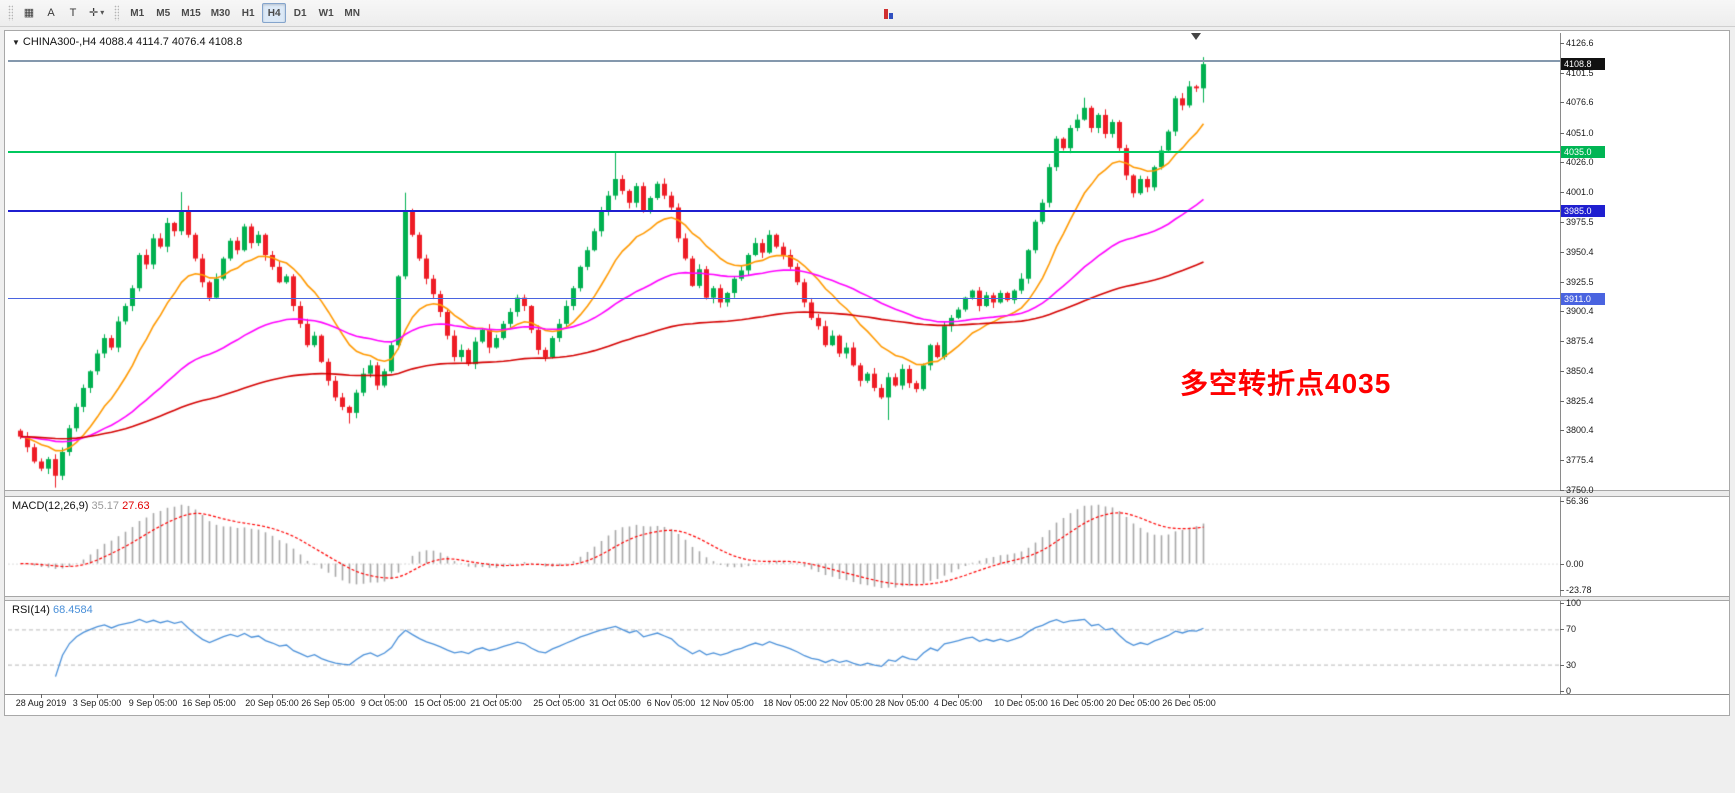 This screenshot has width=1735, height=793. I want to click on macd-axis-label: 0.00, so click(1575, 563).